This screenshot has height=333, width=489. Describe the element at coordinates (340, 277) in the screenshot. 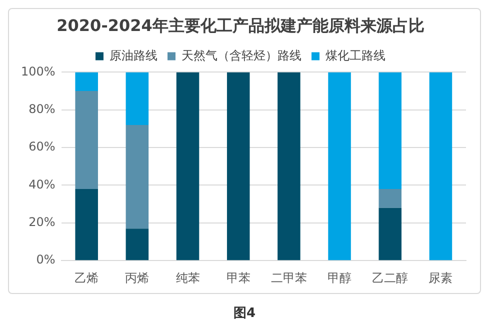

I see `x-tick-label: 甲醇` at that location.